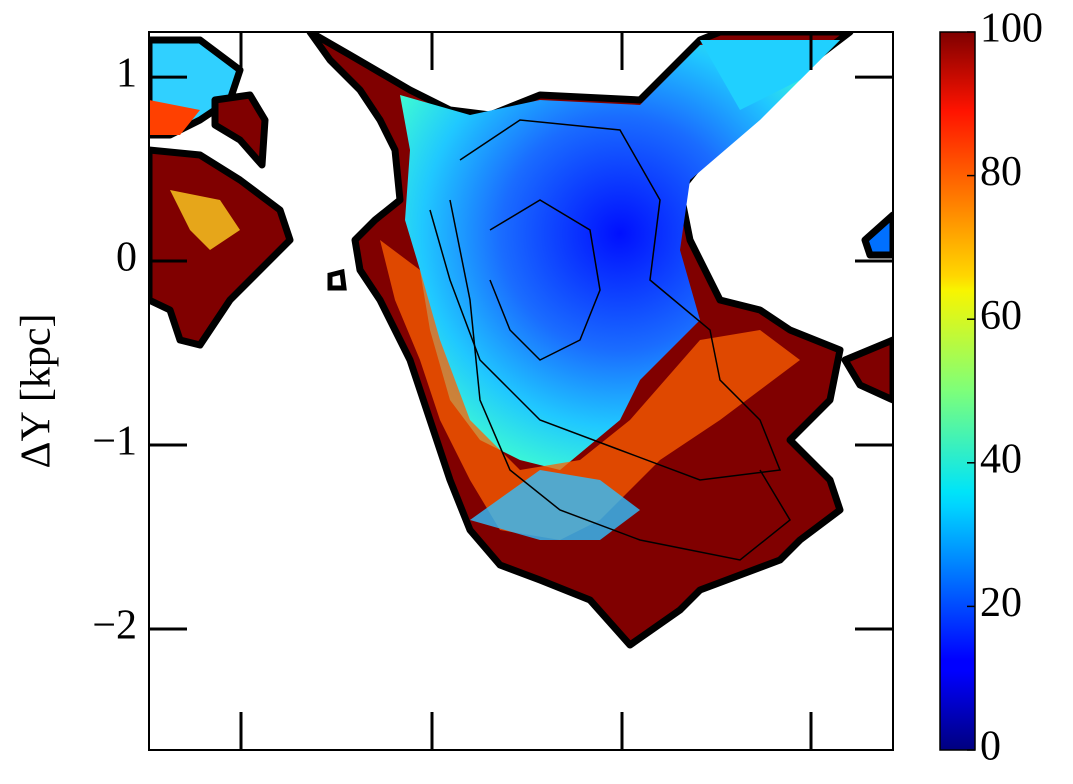 This screenshot has width=1073, height=784. What do you see at coordinates (114, 442) in the screenshot?
I see `y-tick-label: −1` at bounding box center [114, 442].